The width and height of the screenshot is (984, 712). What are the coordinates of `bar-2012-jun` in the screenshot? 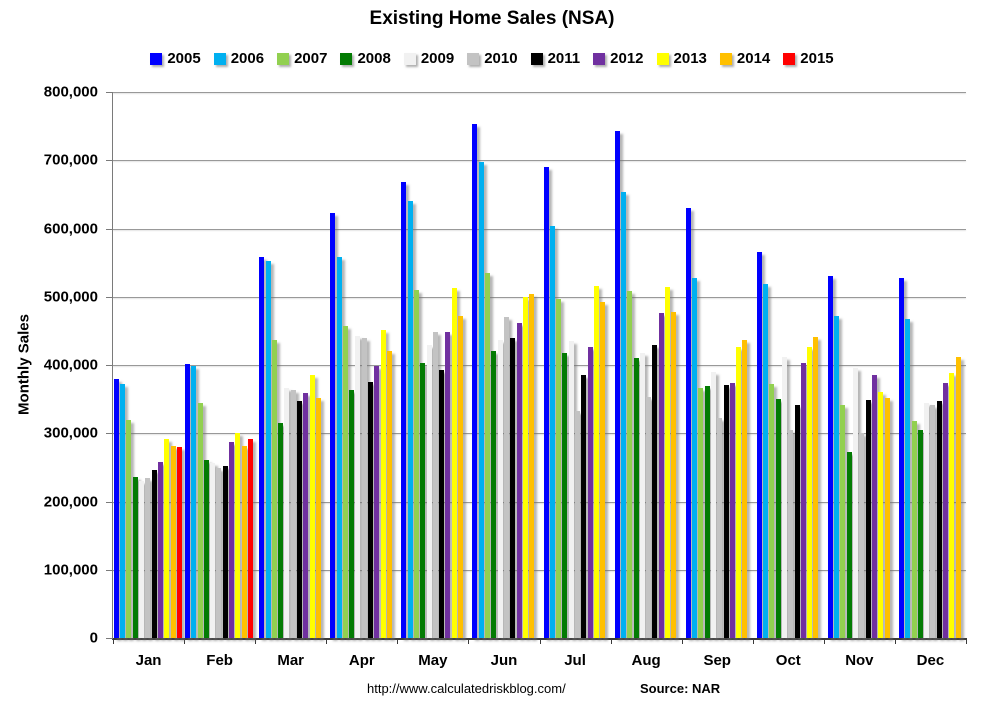 It's located at (519, 480).